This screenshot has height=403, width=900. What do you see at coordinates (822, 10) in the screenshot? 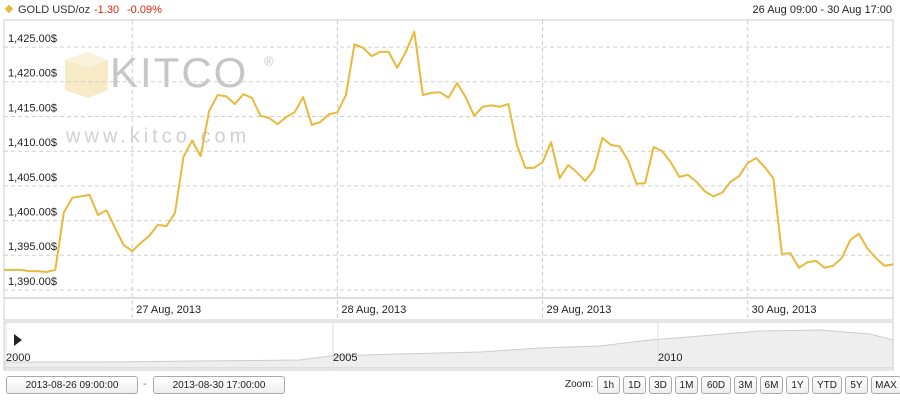
I see `range-label: 26 Aug 09:00 - 30 Aug 17:00` at bounding box center [822, 10].